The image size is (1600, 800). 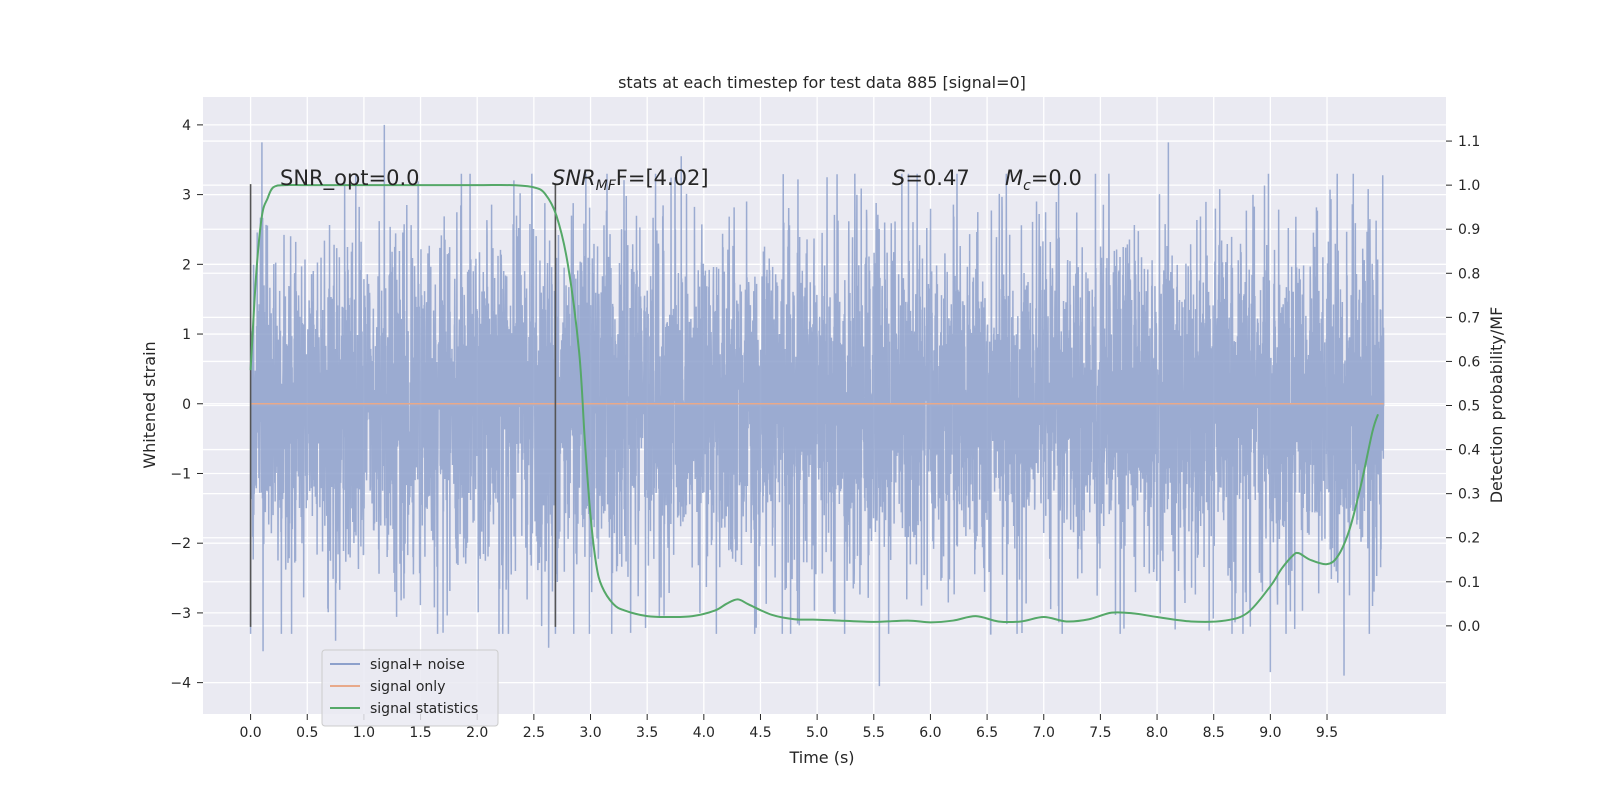 What do you see at coordinates (574, 178) in the screenshot?
I see `annotation-snr-mf-main: SNR` at bounding box center [574, 178].